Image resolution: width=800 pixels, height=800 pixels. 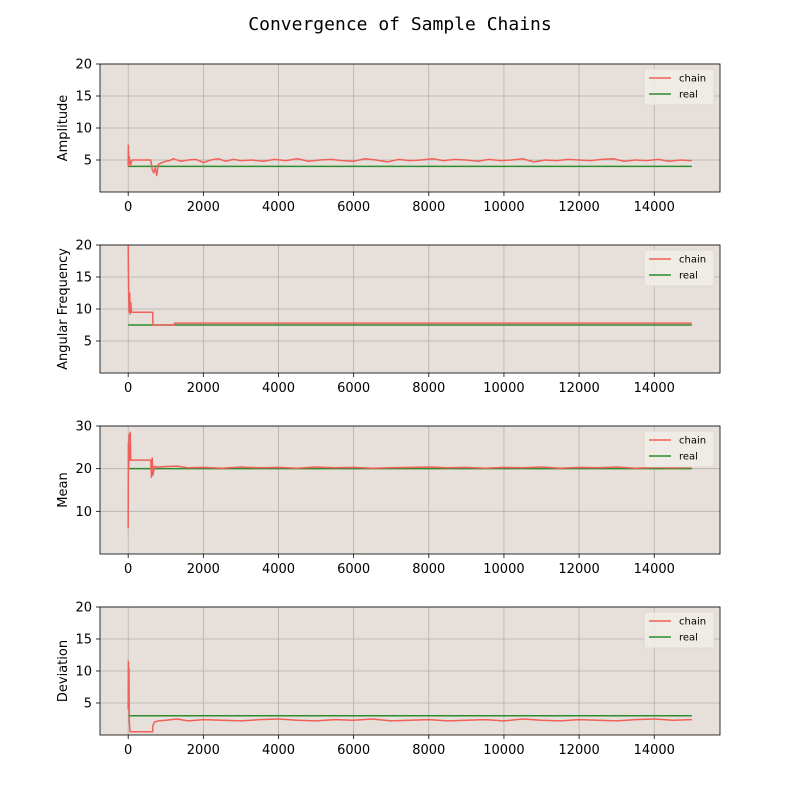 What do you see at coordinates (83, 427) in the screenshot?
I see `y-tick-label: 30` at bounding box center [83, 427].